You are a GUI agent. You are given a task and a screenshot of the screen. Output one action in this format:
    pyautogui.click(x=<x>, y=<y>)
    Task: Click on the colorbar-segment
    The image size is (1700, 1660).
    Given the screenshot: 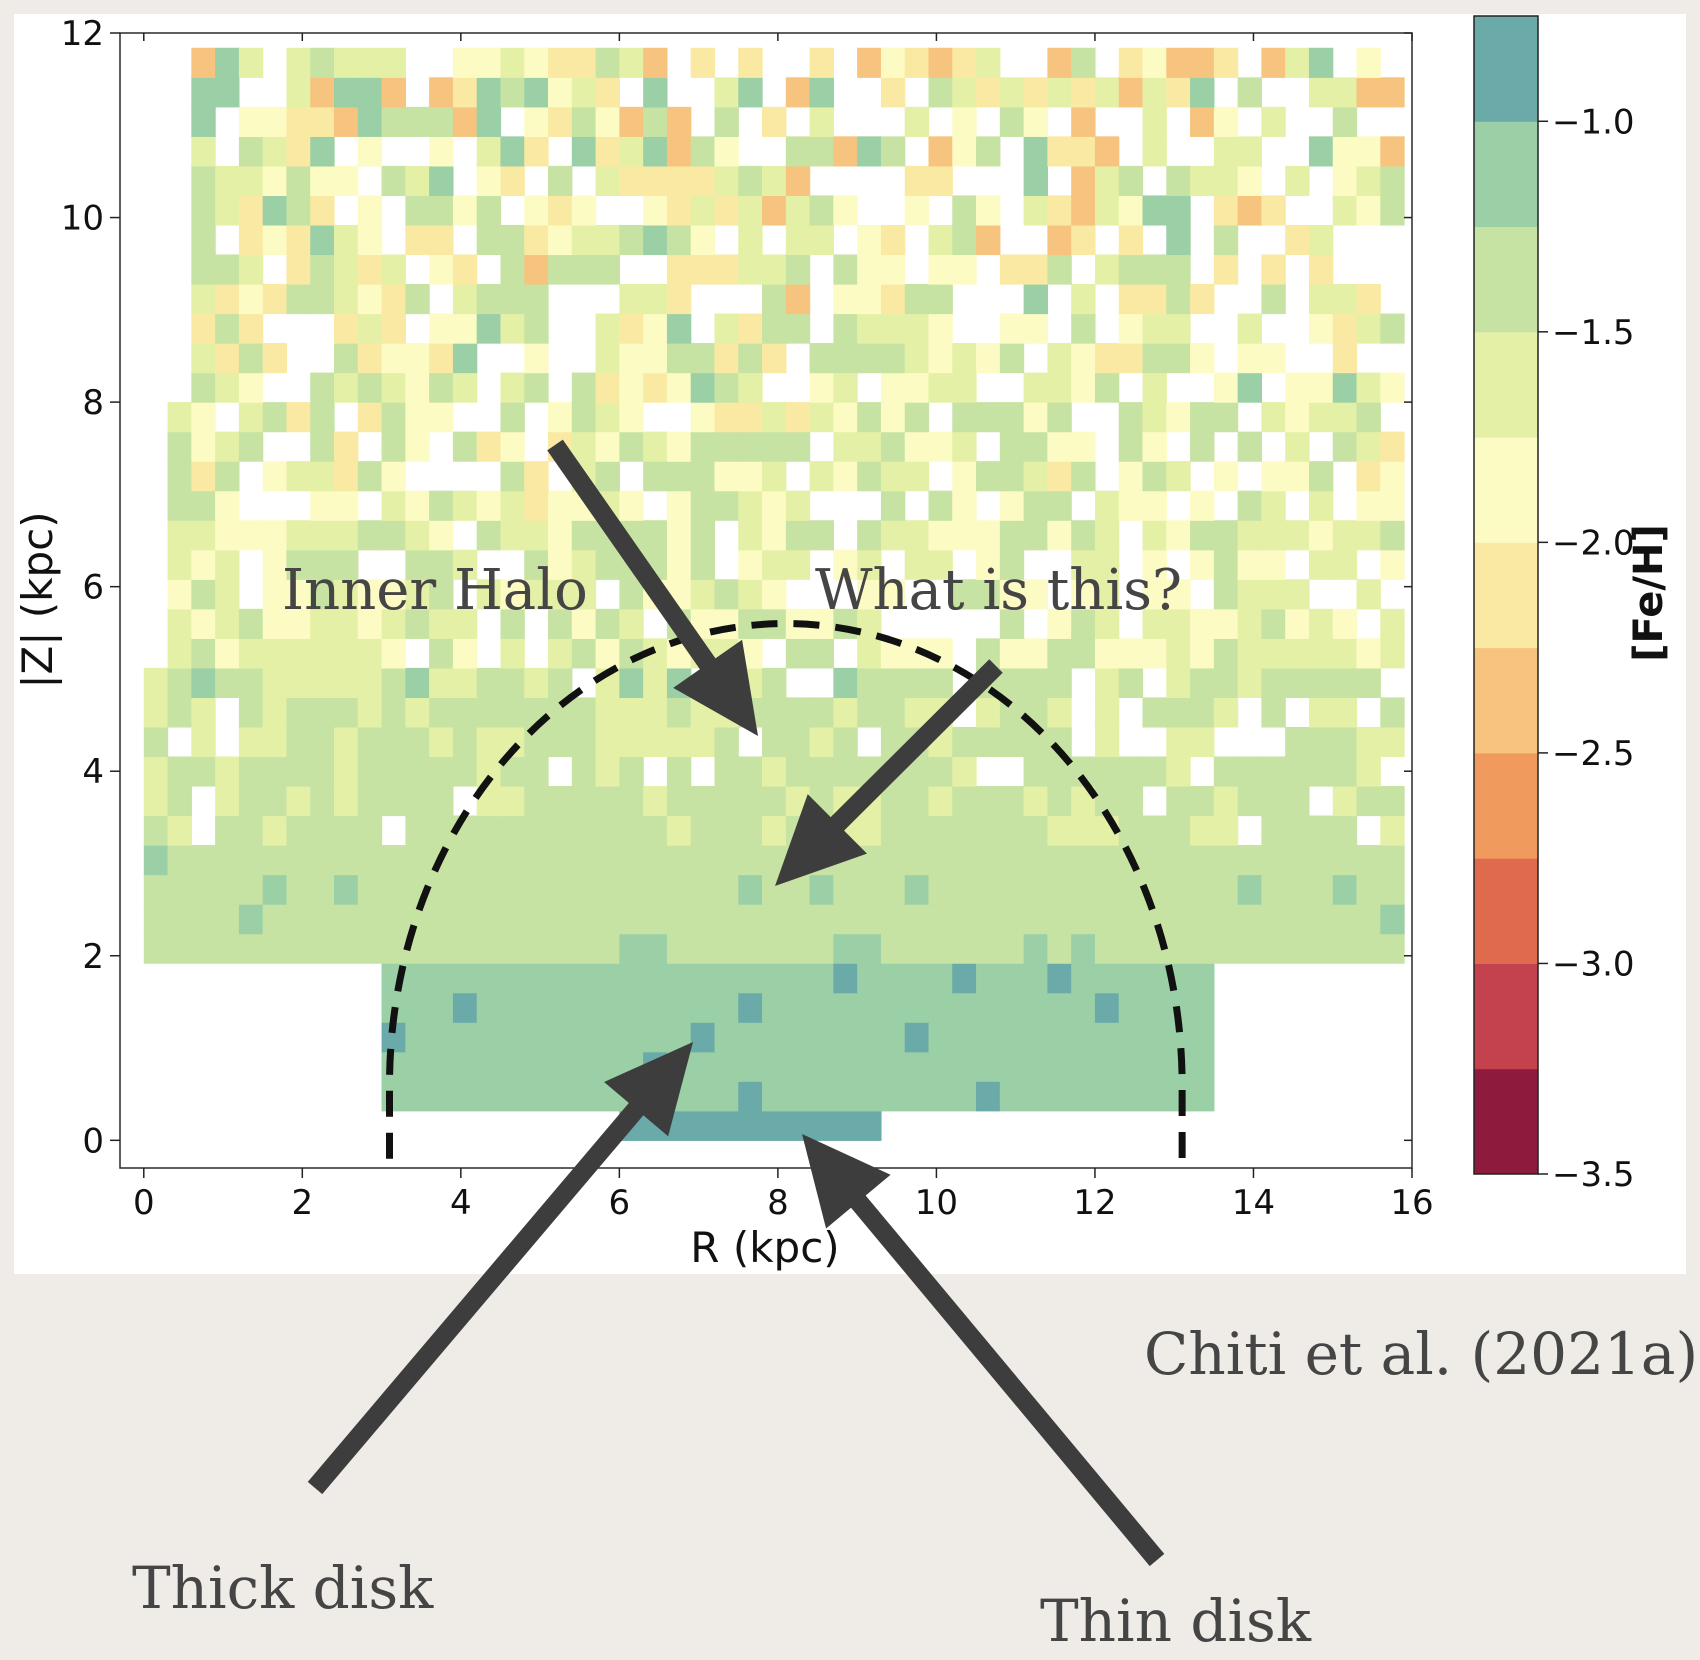 What is the action you would take?
    pyautogui.click(x=1506, y=805)
    